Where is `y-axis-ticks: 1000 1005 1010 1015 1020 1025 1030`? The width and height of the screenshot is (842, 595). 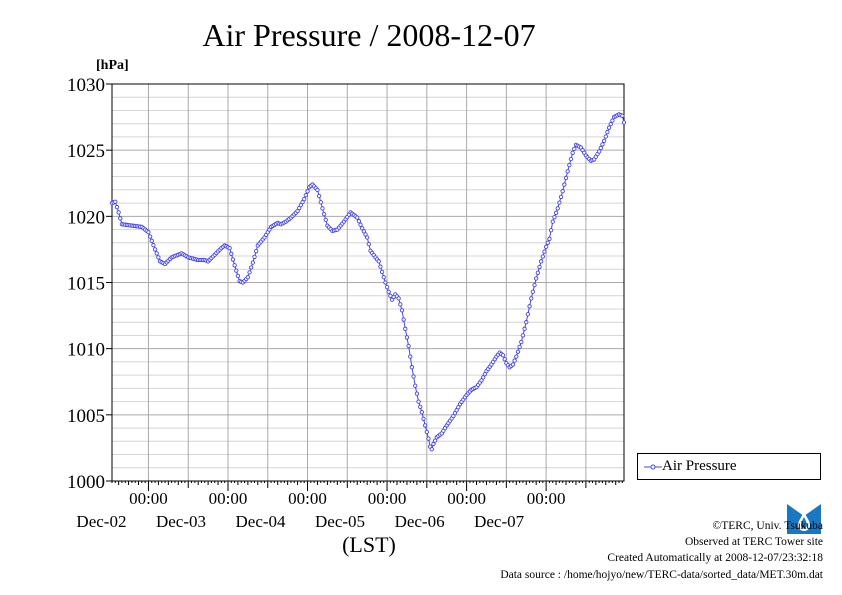 y-axis-ticks: 1000 1005 1010 1015 1020 1025 1030 is located at coordinates (89, 284).